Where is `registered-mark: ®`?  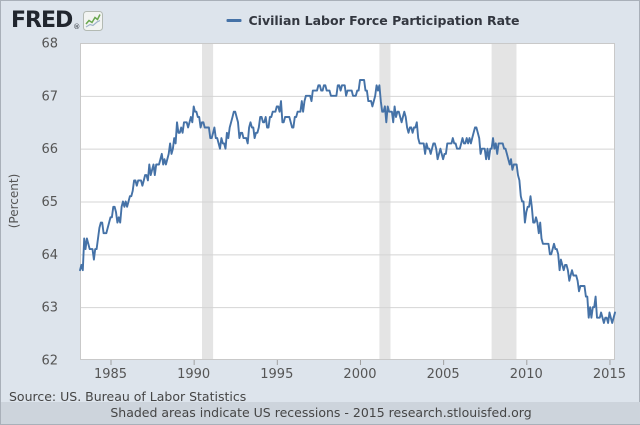 registered-mark: ® is located at coordinates (77, 27).